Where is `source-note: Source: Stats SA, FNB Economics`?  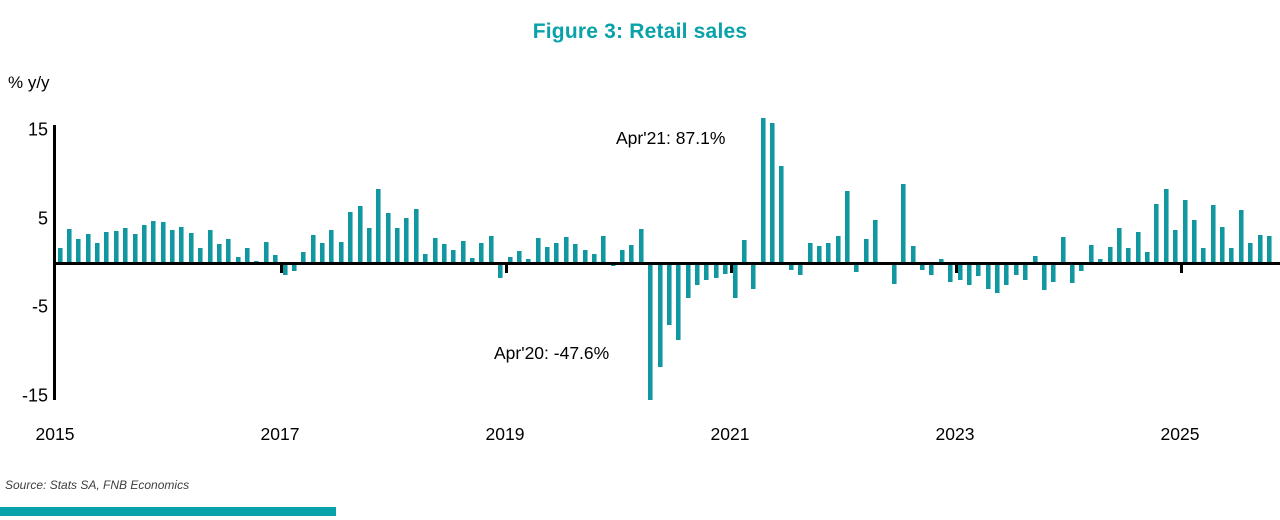
source-note: Source: Stats SA, FNB Economics is located at coordinates (97, 485).